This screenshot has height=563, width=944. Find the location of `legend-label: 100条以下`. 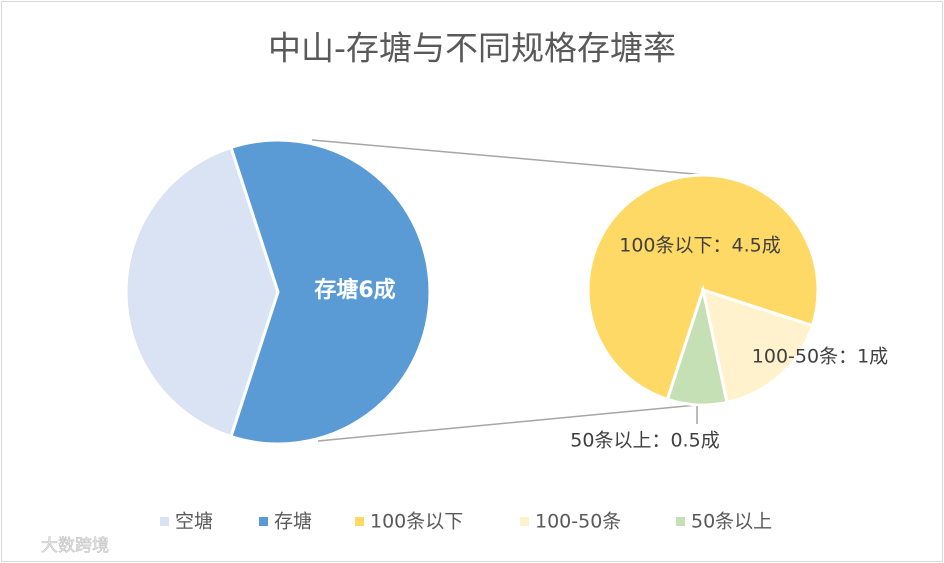

legend-label: 100条以下 is located at coordinates (416, 522).